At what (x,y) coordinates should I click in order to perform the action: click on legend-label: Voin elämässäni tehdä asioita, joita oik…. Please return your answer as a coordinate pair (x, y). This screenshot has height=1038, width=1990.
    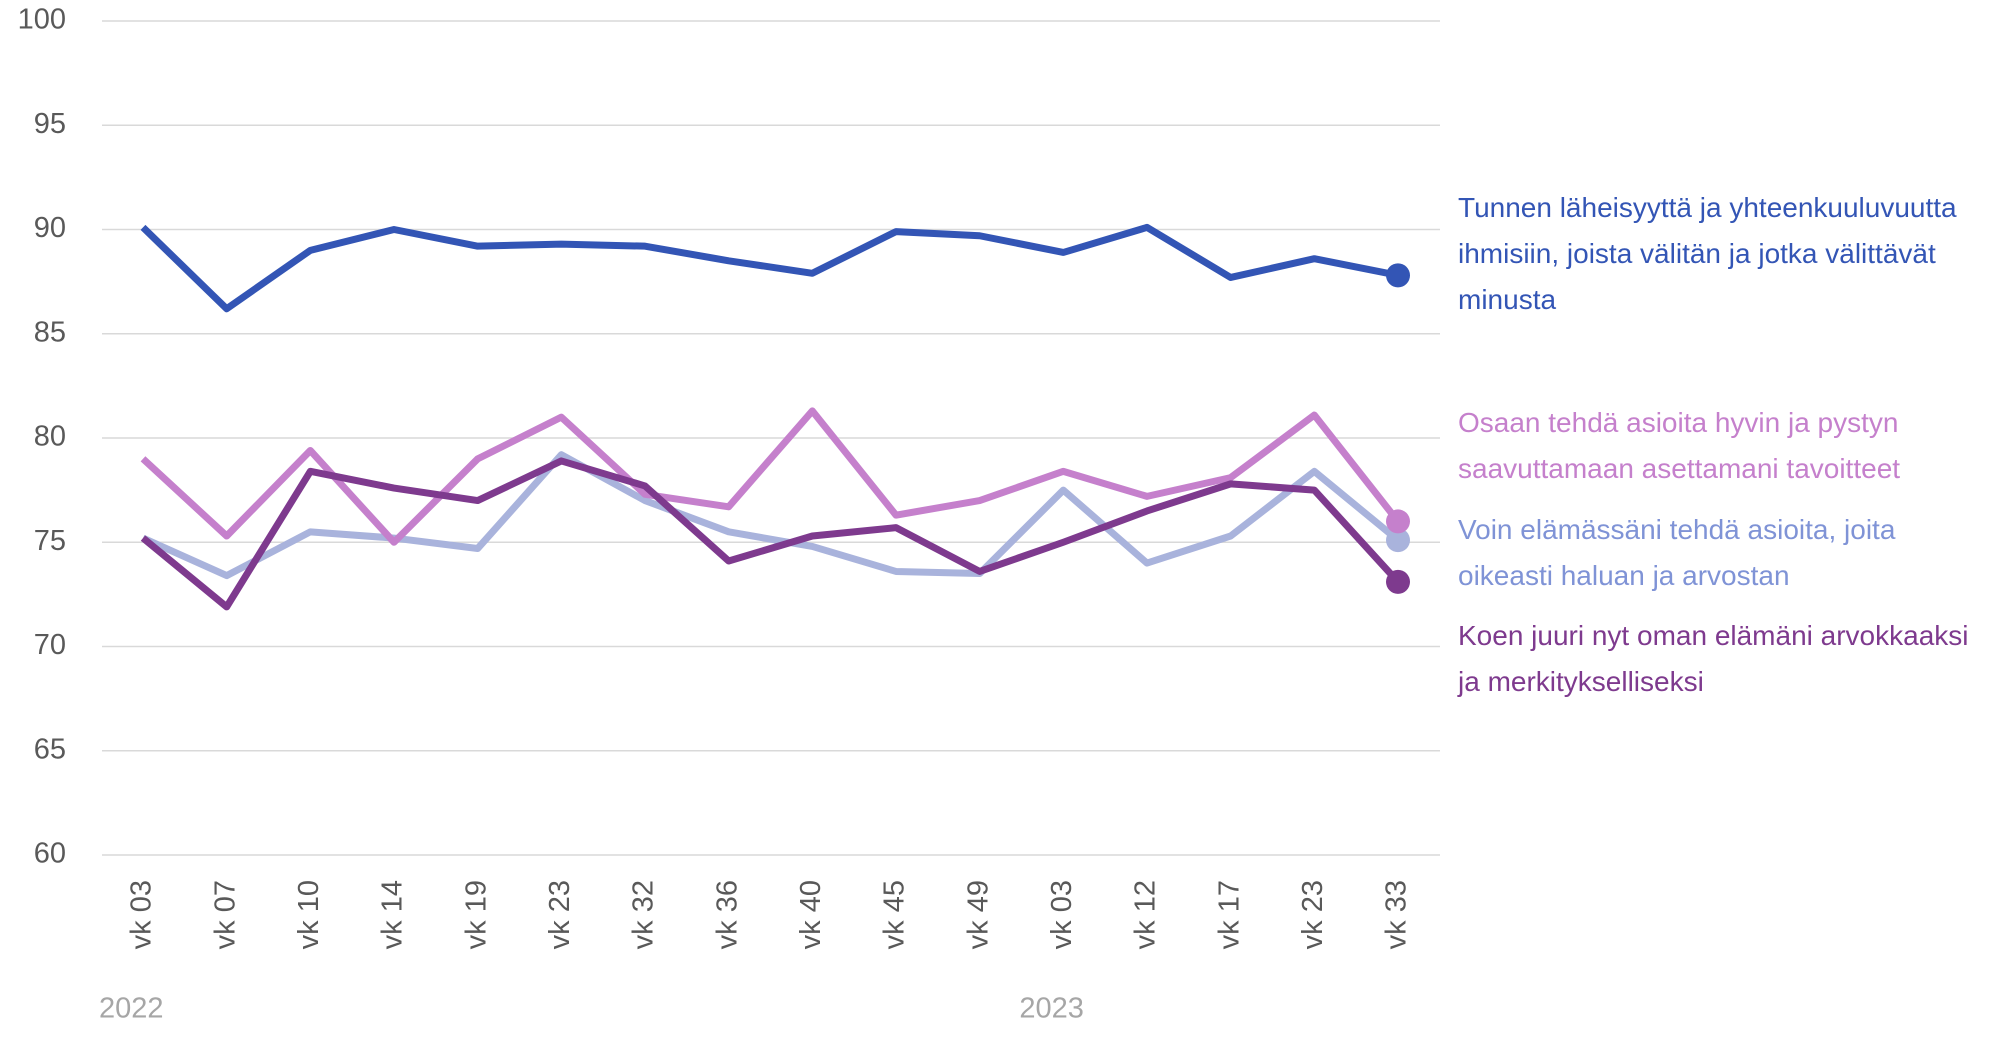
    Looking at the image, I should click on (1677, 552).